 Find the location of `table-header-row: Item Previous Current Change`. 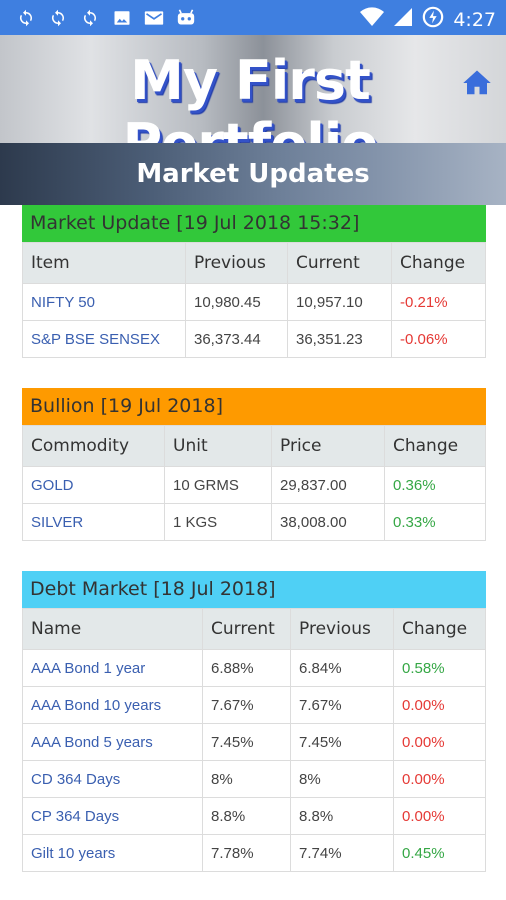

table-header-row: Item Previous Current Change is located at coordinates (254, 263).